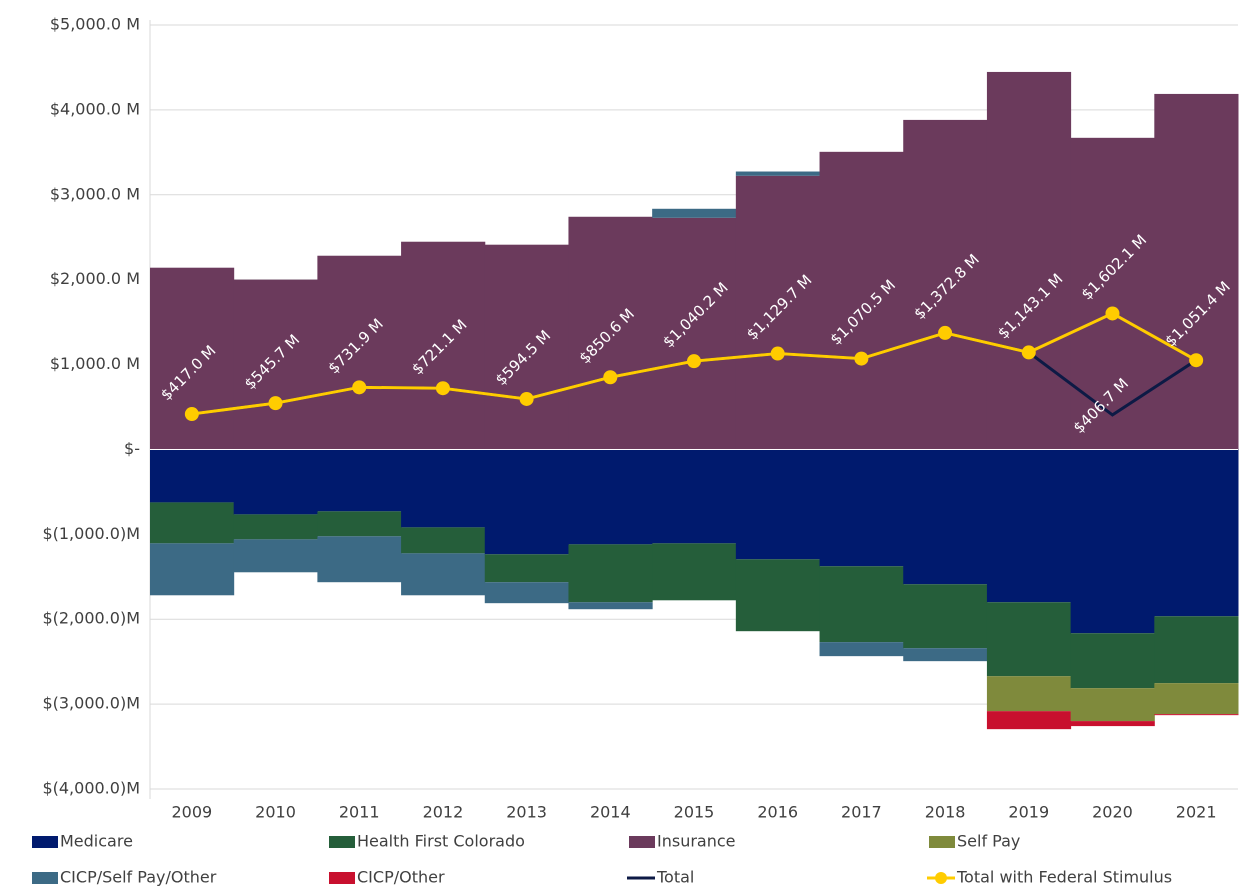  Describe the element at coordinates (861, 812) in the screenshot. I see `x-tick-label: 2017` at that location.